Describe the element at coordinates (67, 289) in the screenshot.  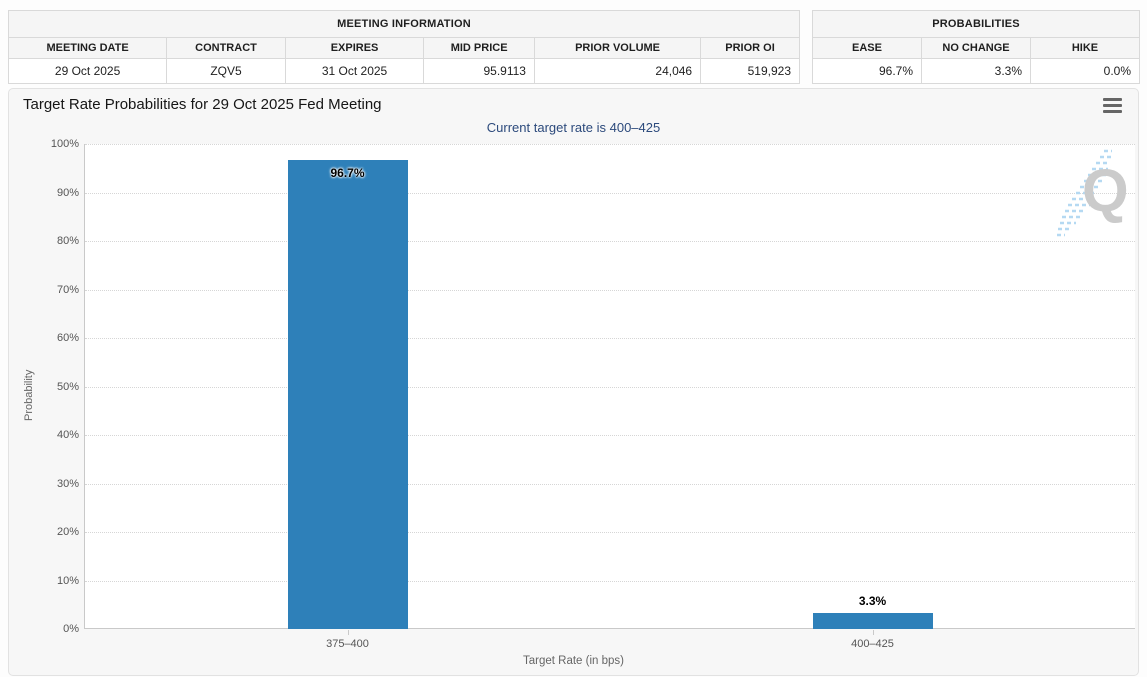
I see `y-tick-label: 70%` at that location.